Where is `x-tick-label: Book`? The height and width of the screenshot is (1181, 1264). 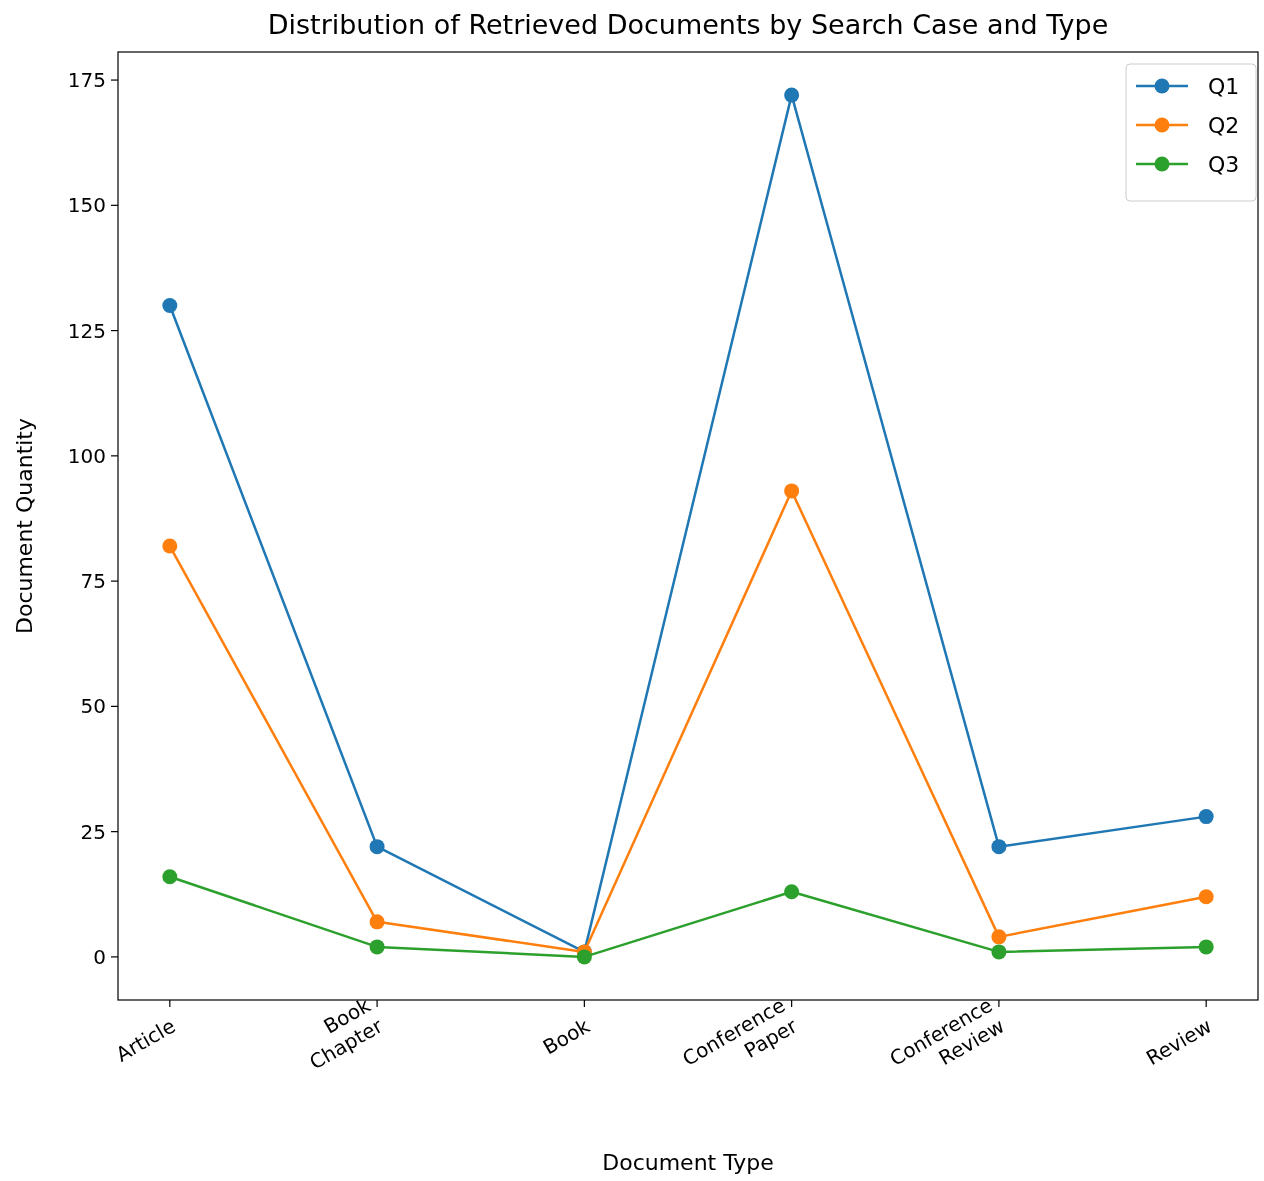
x-tick-label: Book is located at coordinates (566, 1036).